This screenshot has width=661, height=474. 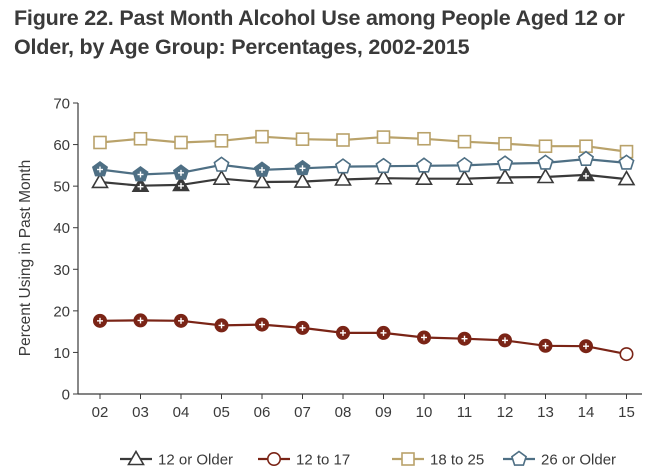 What do you see at coordinates (262, 412) in the screenshot?
I see `x-tick-label: 06` at bounding box center [262, 412].